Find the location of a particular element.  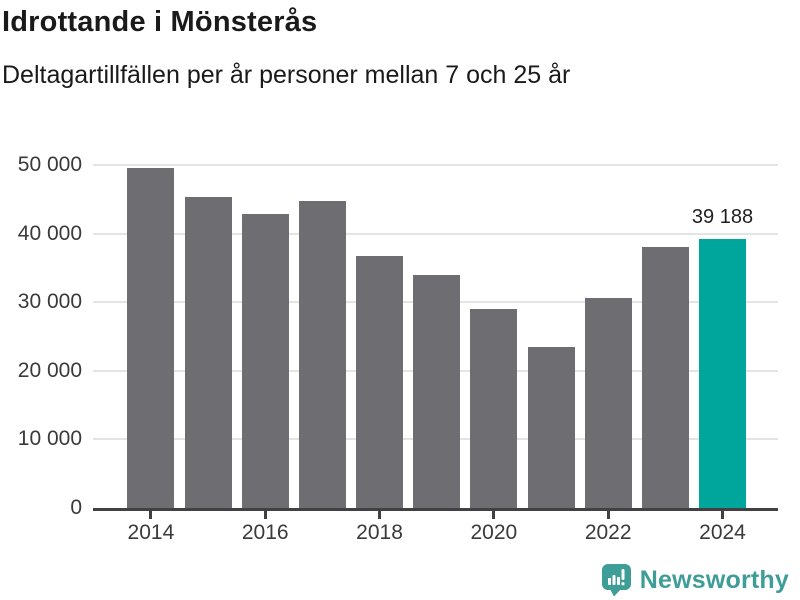

y-axis-tick-label: 0 is located at coordinates (76, 507).